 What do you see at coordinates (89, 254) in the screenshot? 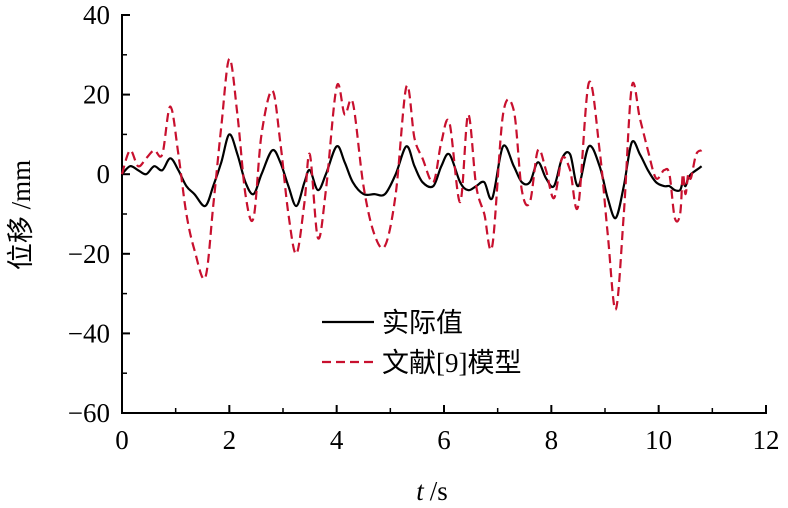
I see `y-tick-label: −20` at bounding box center [89, 254].